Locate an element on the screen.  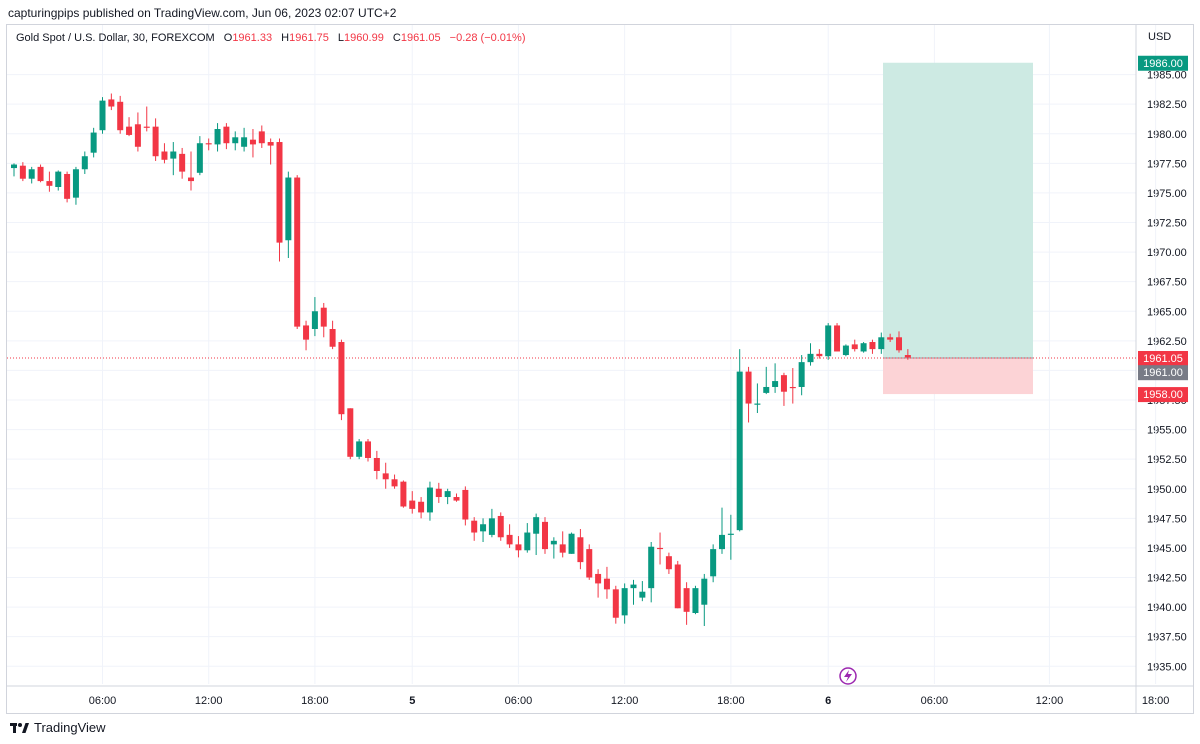
position-profit-zone is located at coordinates (958, 210).